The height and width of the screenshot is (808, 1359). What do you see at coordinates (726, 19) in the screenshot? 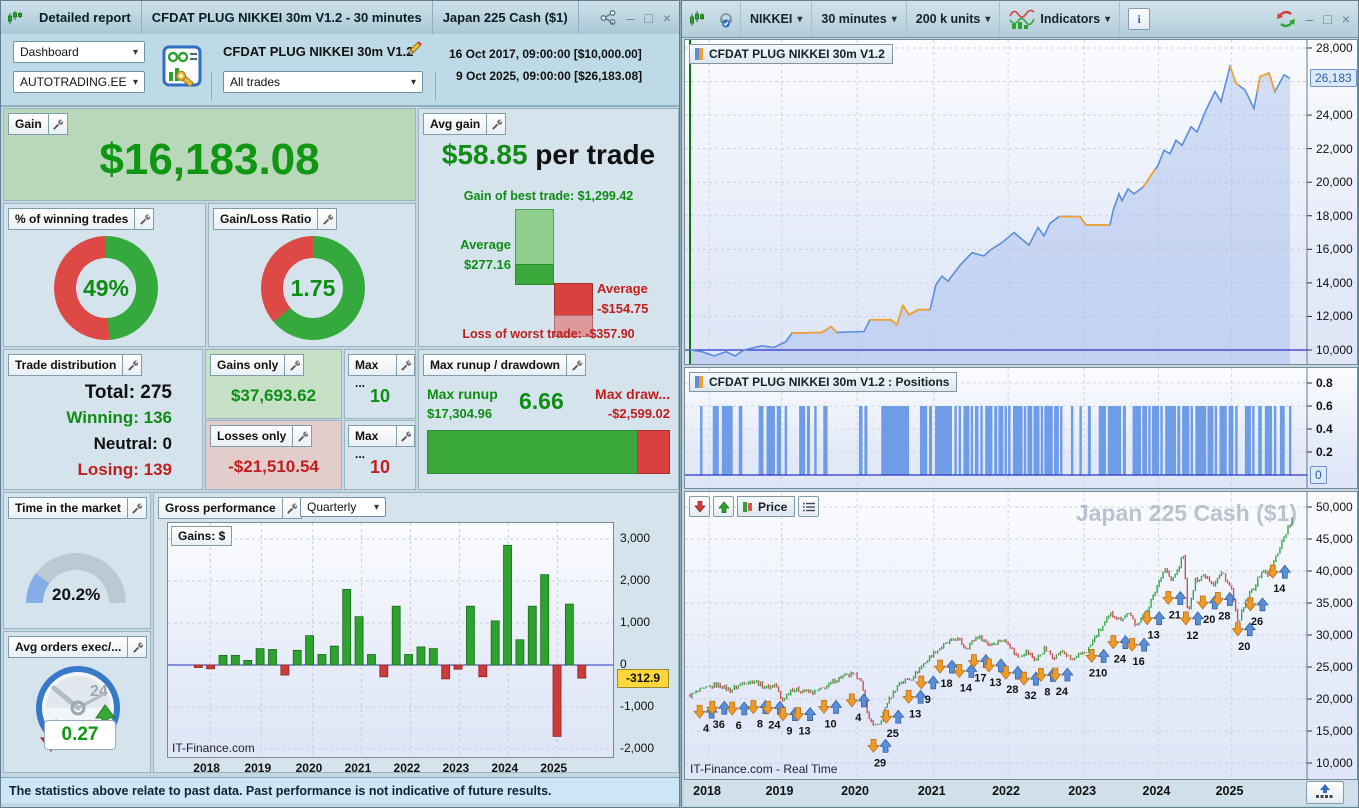
I see `headset-icon` at bounding box center [726, 19].